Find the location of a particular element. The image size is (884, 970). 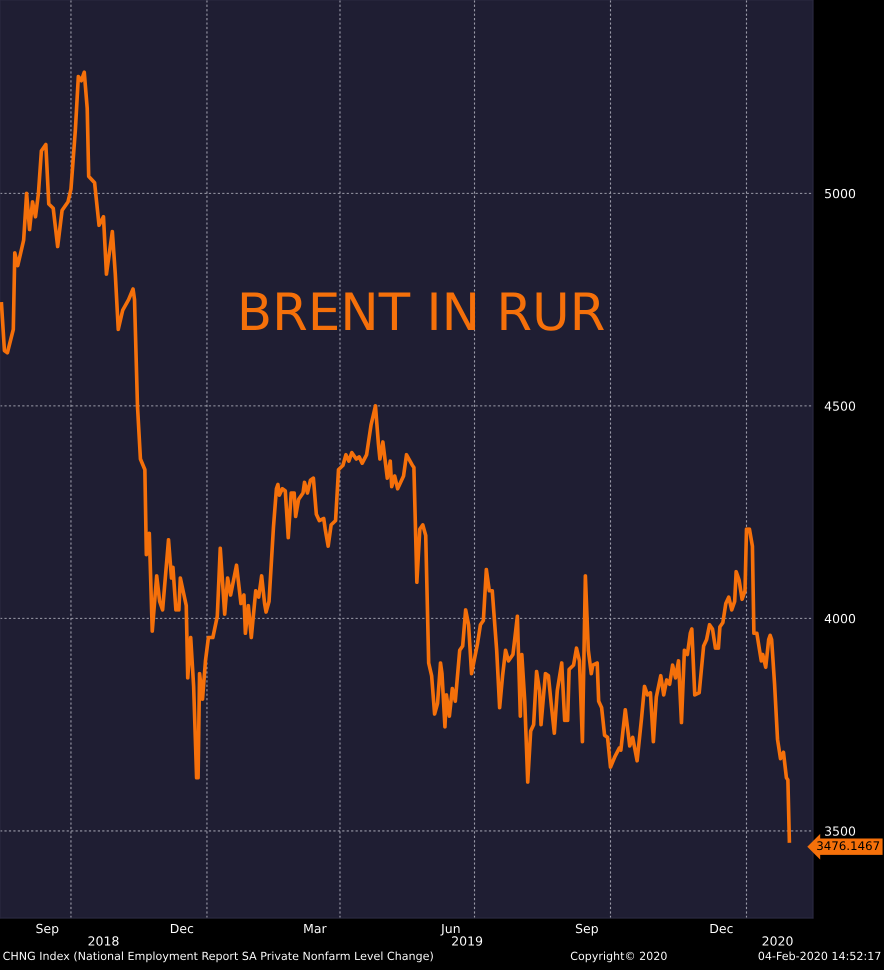

annotation: 3476.1467 is located at coordinates (848, 845).